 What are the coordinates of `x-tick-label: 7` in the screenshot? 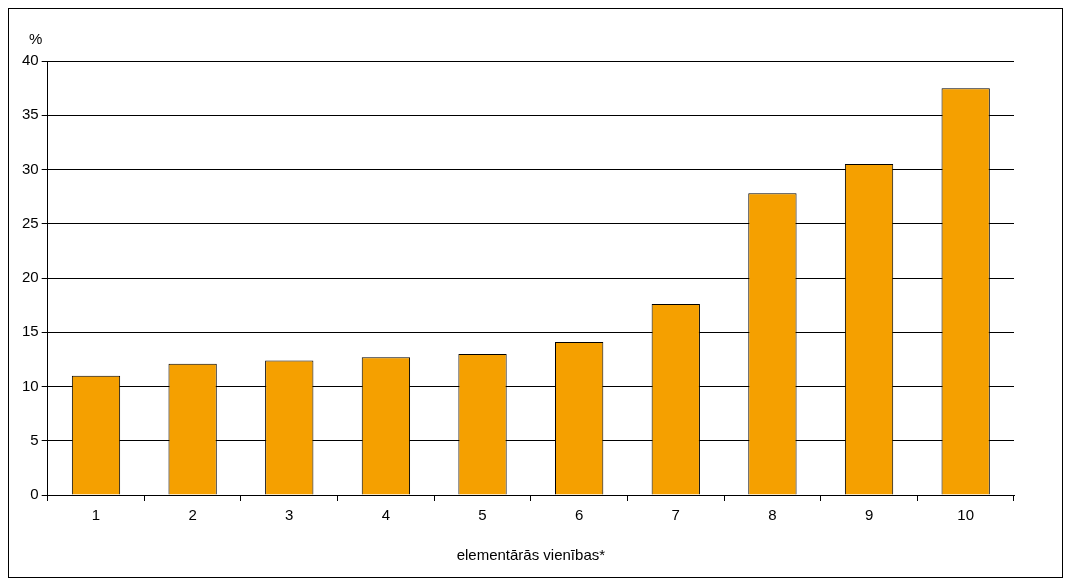 It's located at (675, 515).